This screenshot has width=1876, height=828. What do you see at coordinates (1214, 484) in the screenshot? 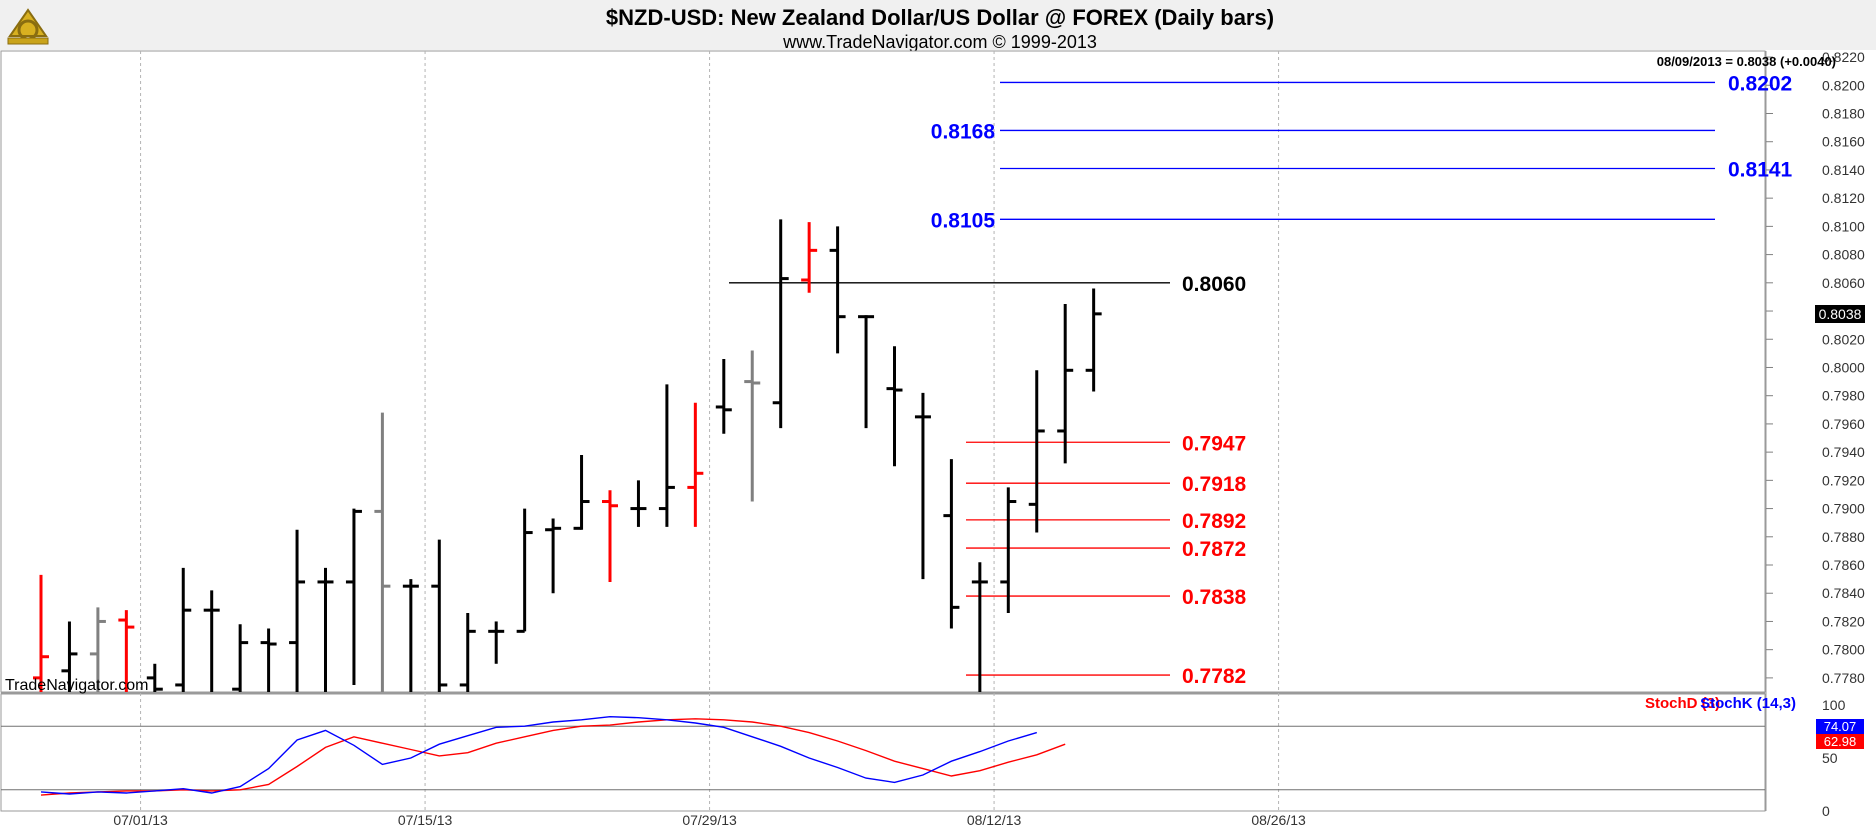
I see `level-label: 0.7918` at bounding box center [1214, 484].